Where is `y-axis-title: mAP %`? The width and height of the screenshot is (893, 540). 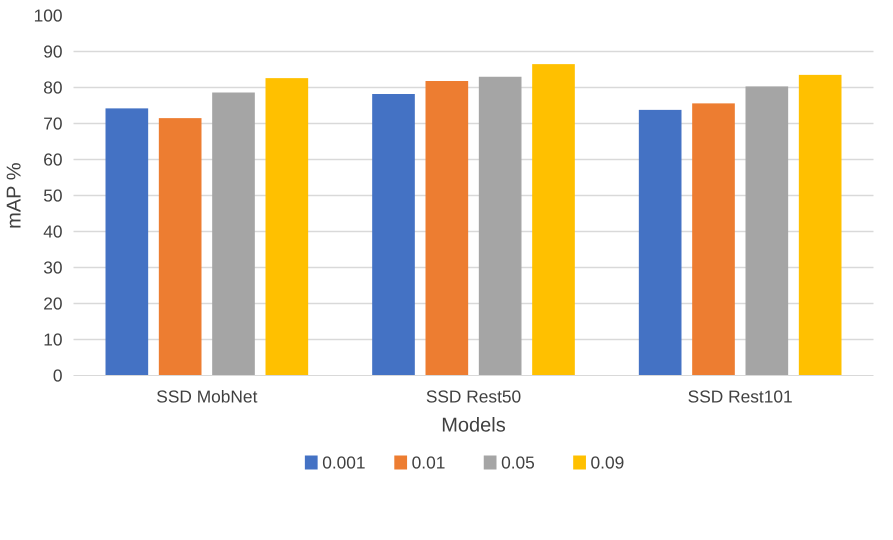
y-axis-title: mAP % is located at coordinates (15, 195).